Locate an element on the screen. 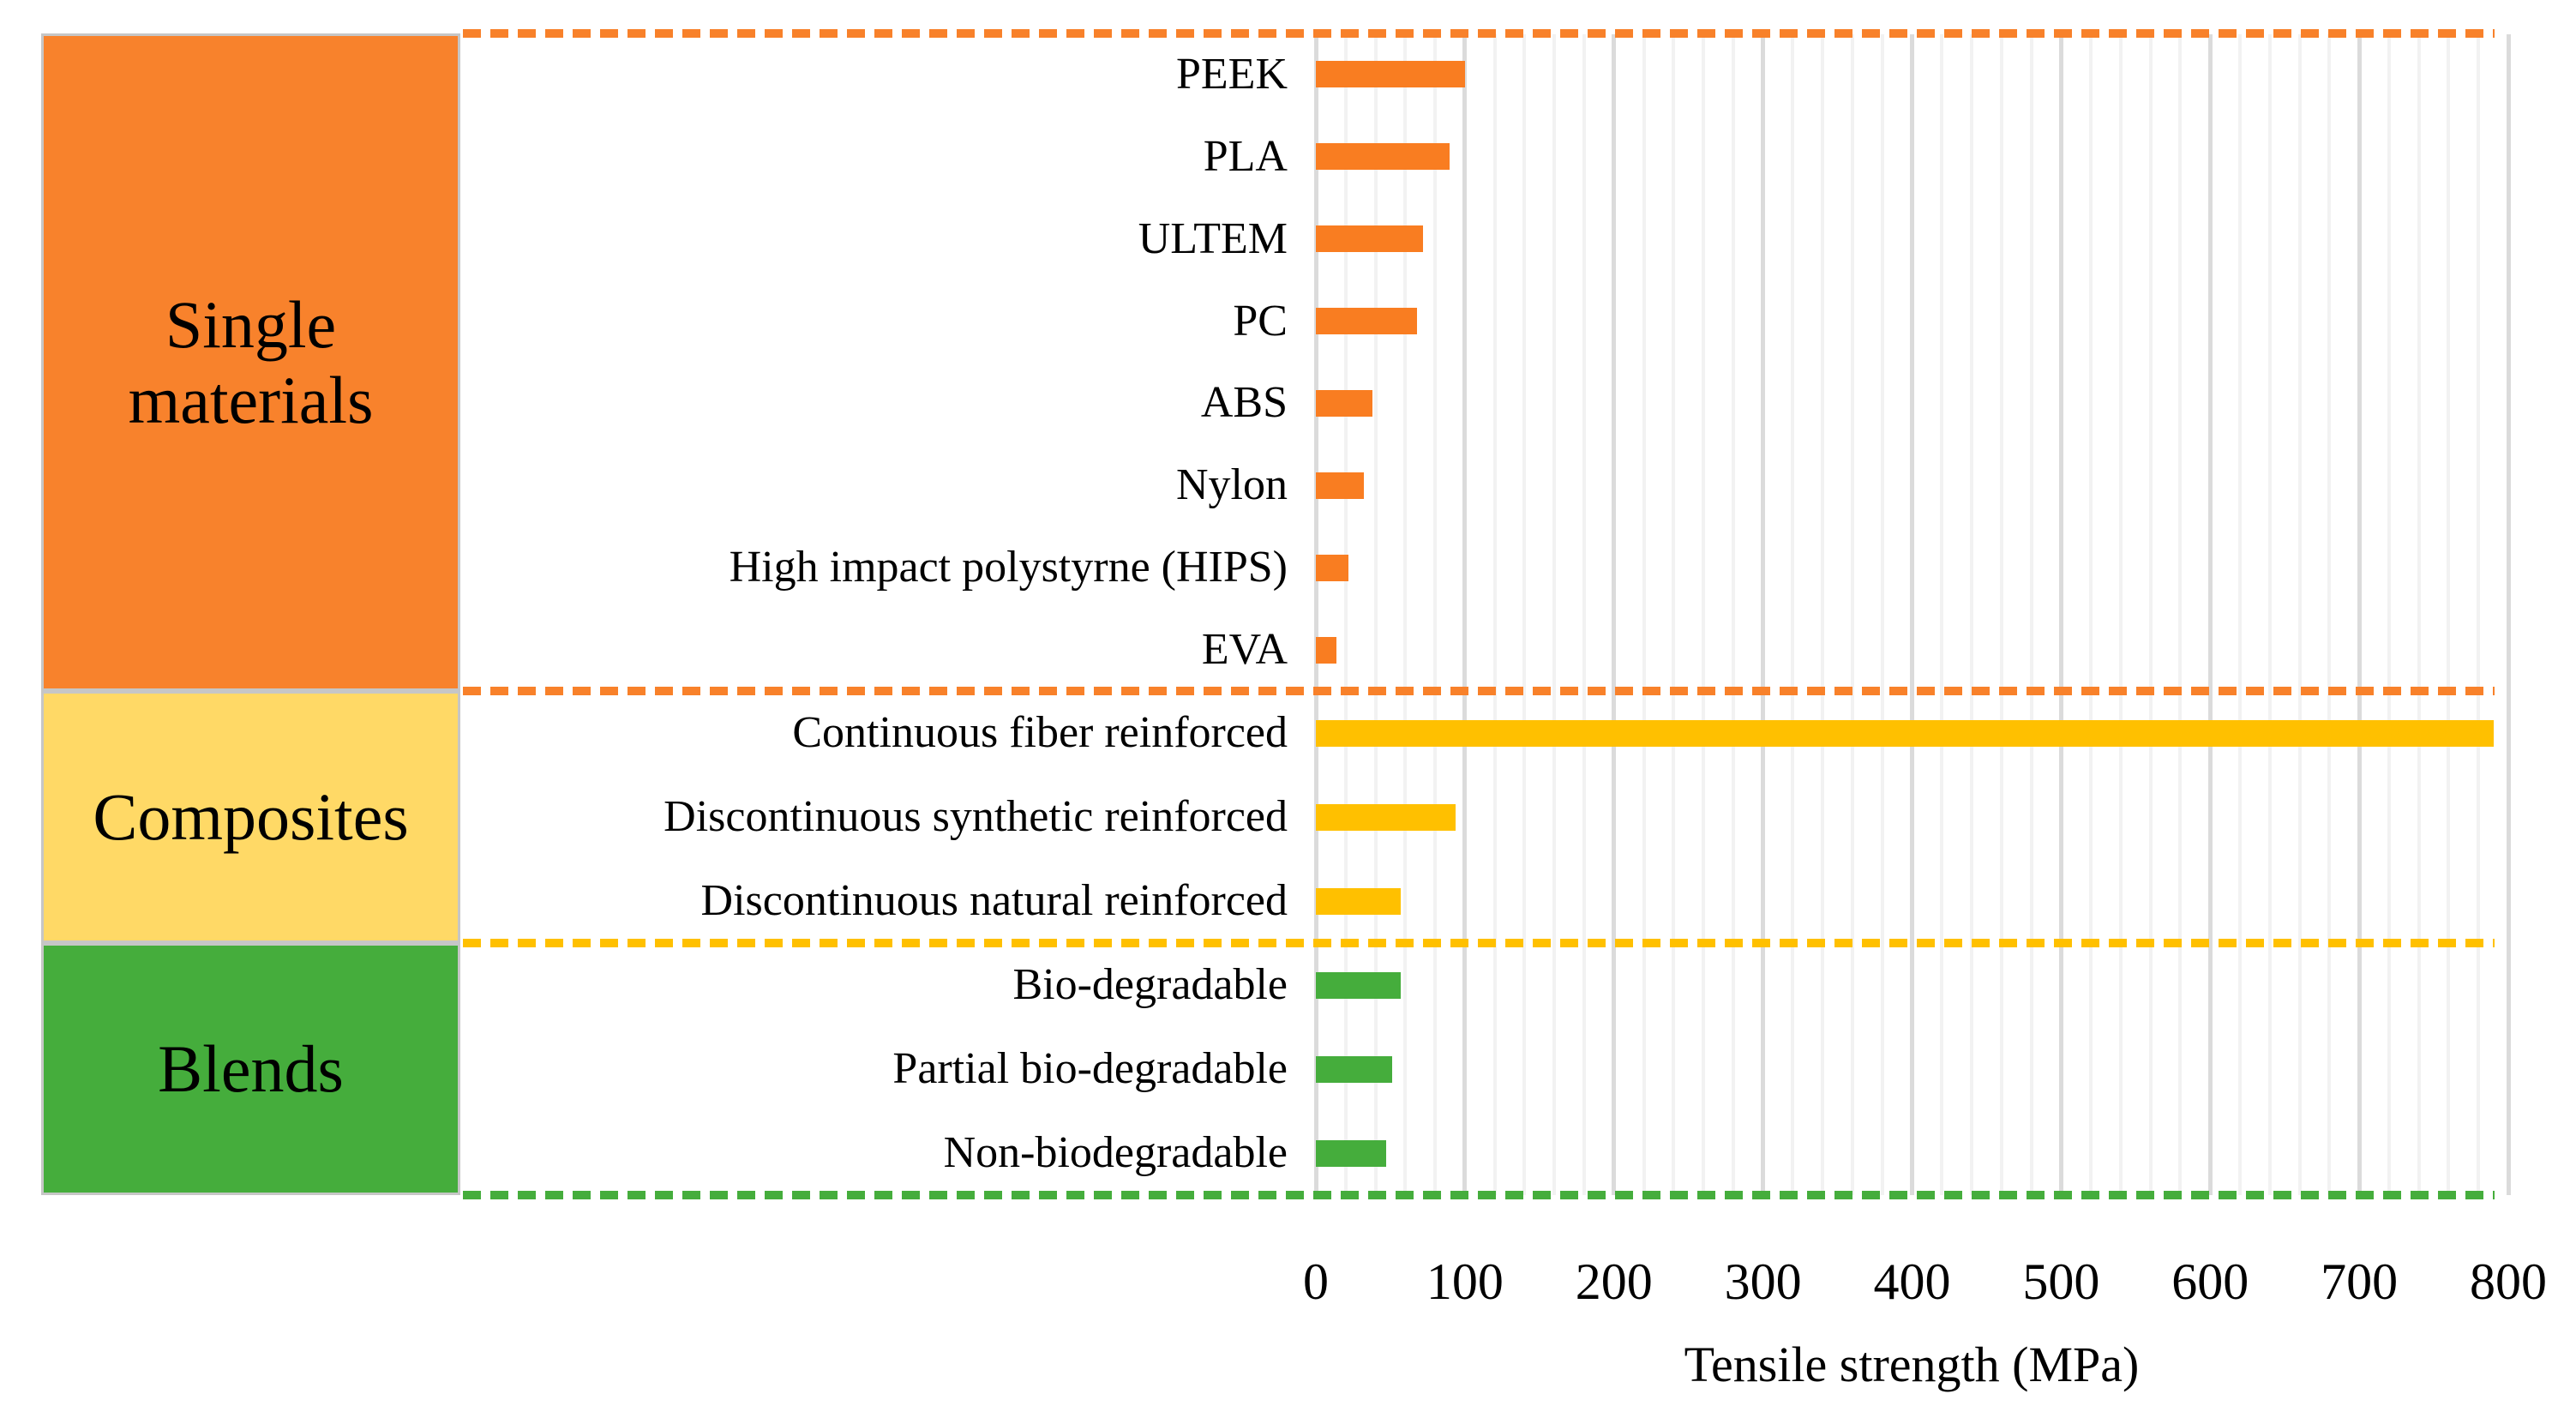  row-label: PC is located at coordinates (1260, 320).